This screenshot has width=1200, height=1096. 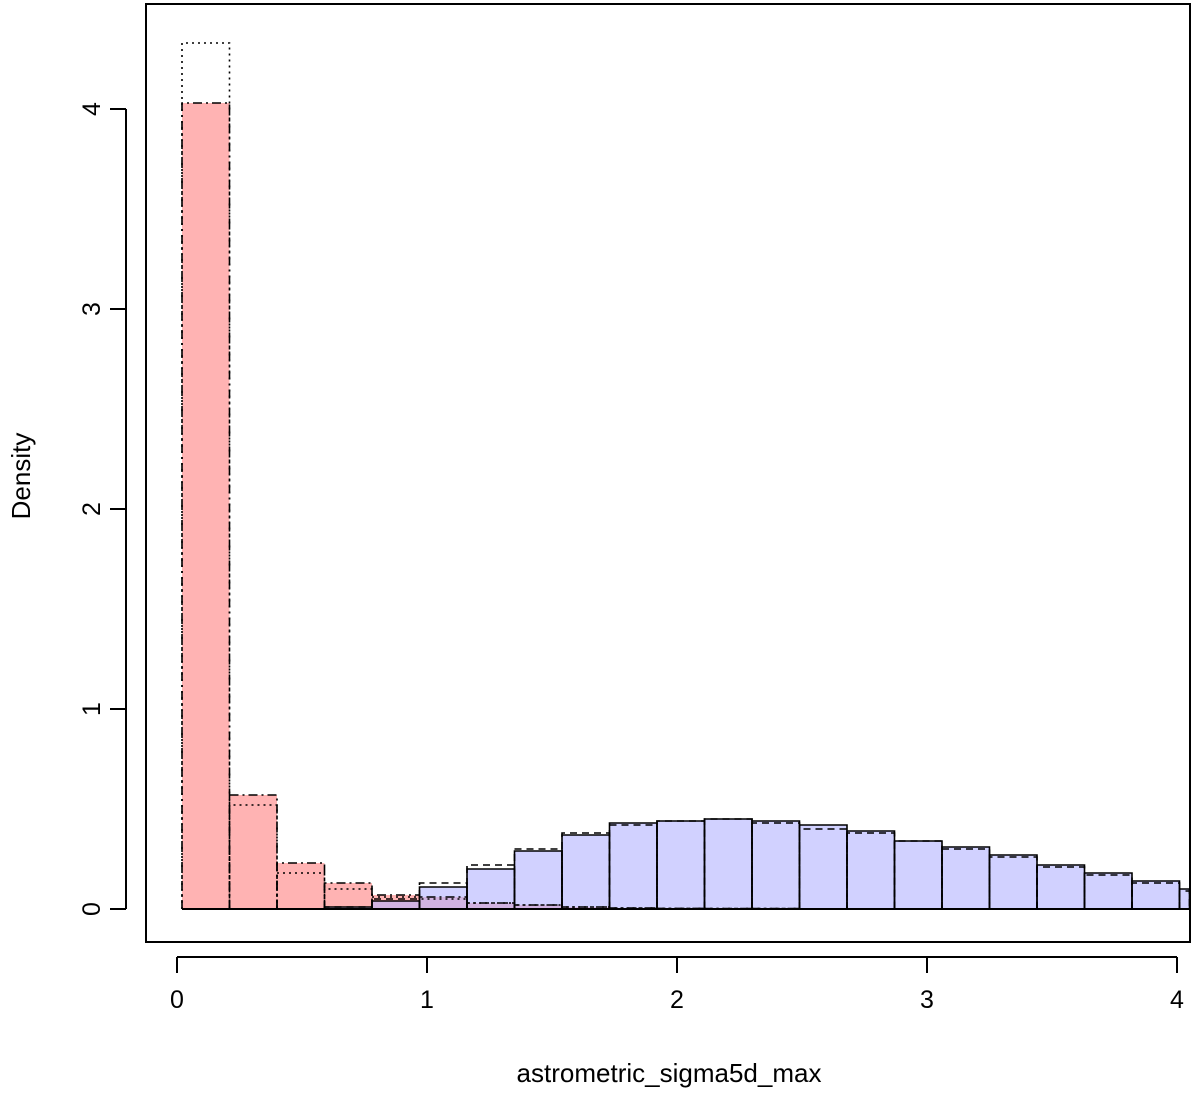 I want to click on y-tick-label: 1, so click(x=92, y=709).